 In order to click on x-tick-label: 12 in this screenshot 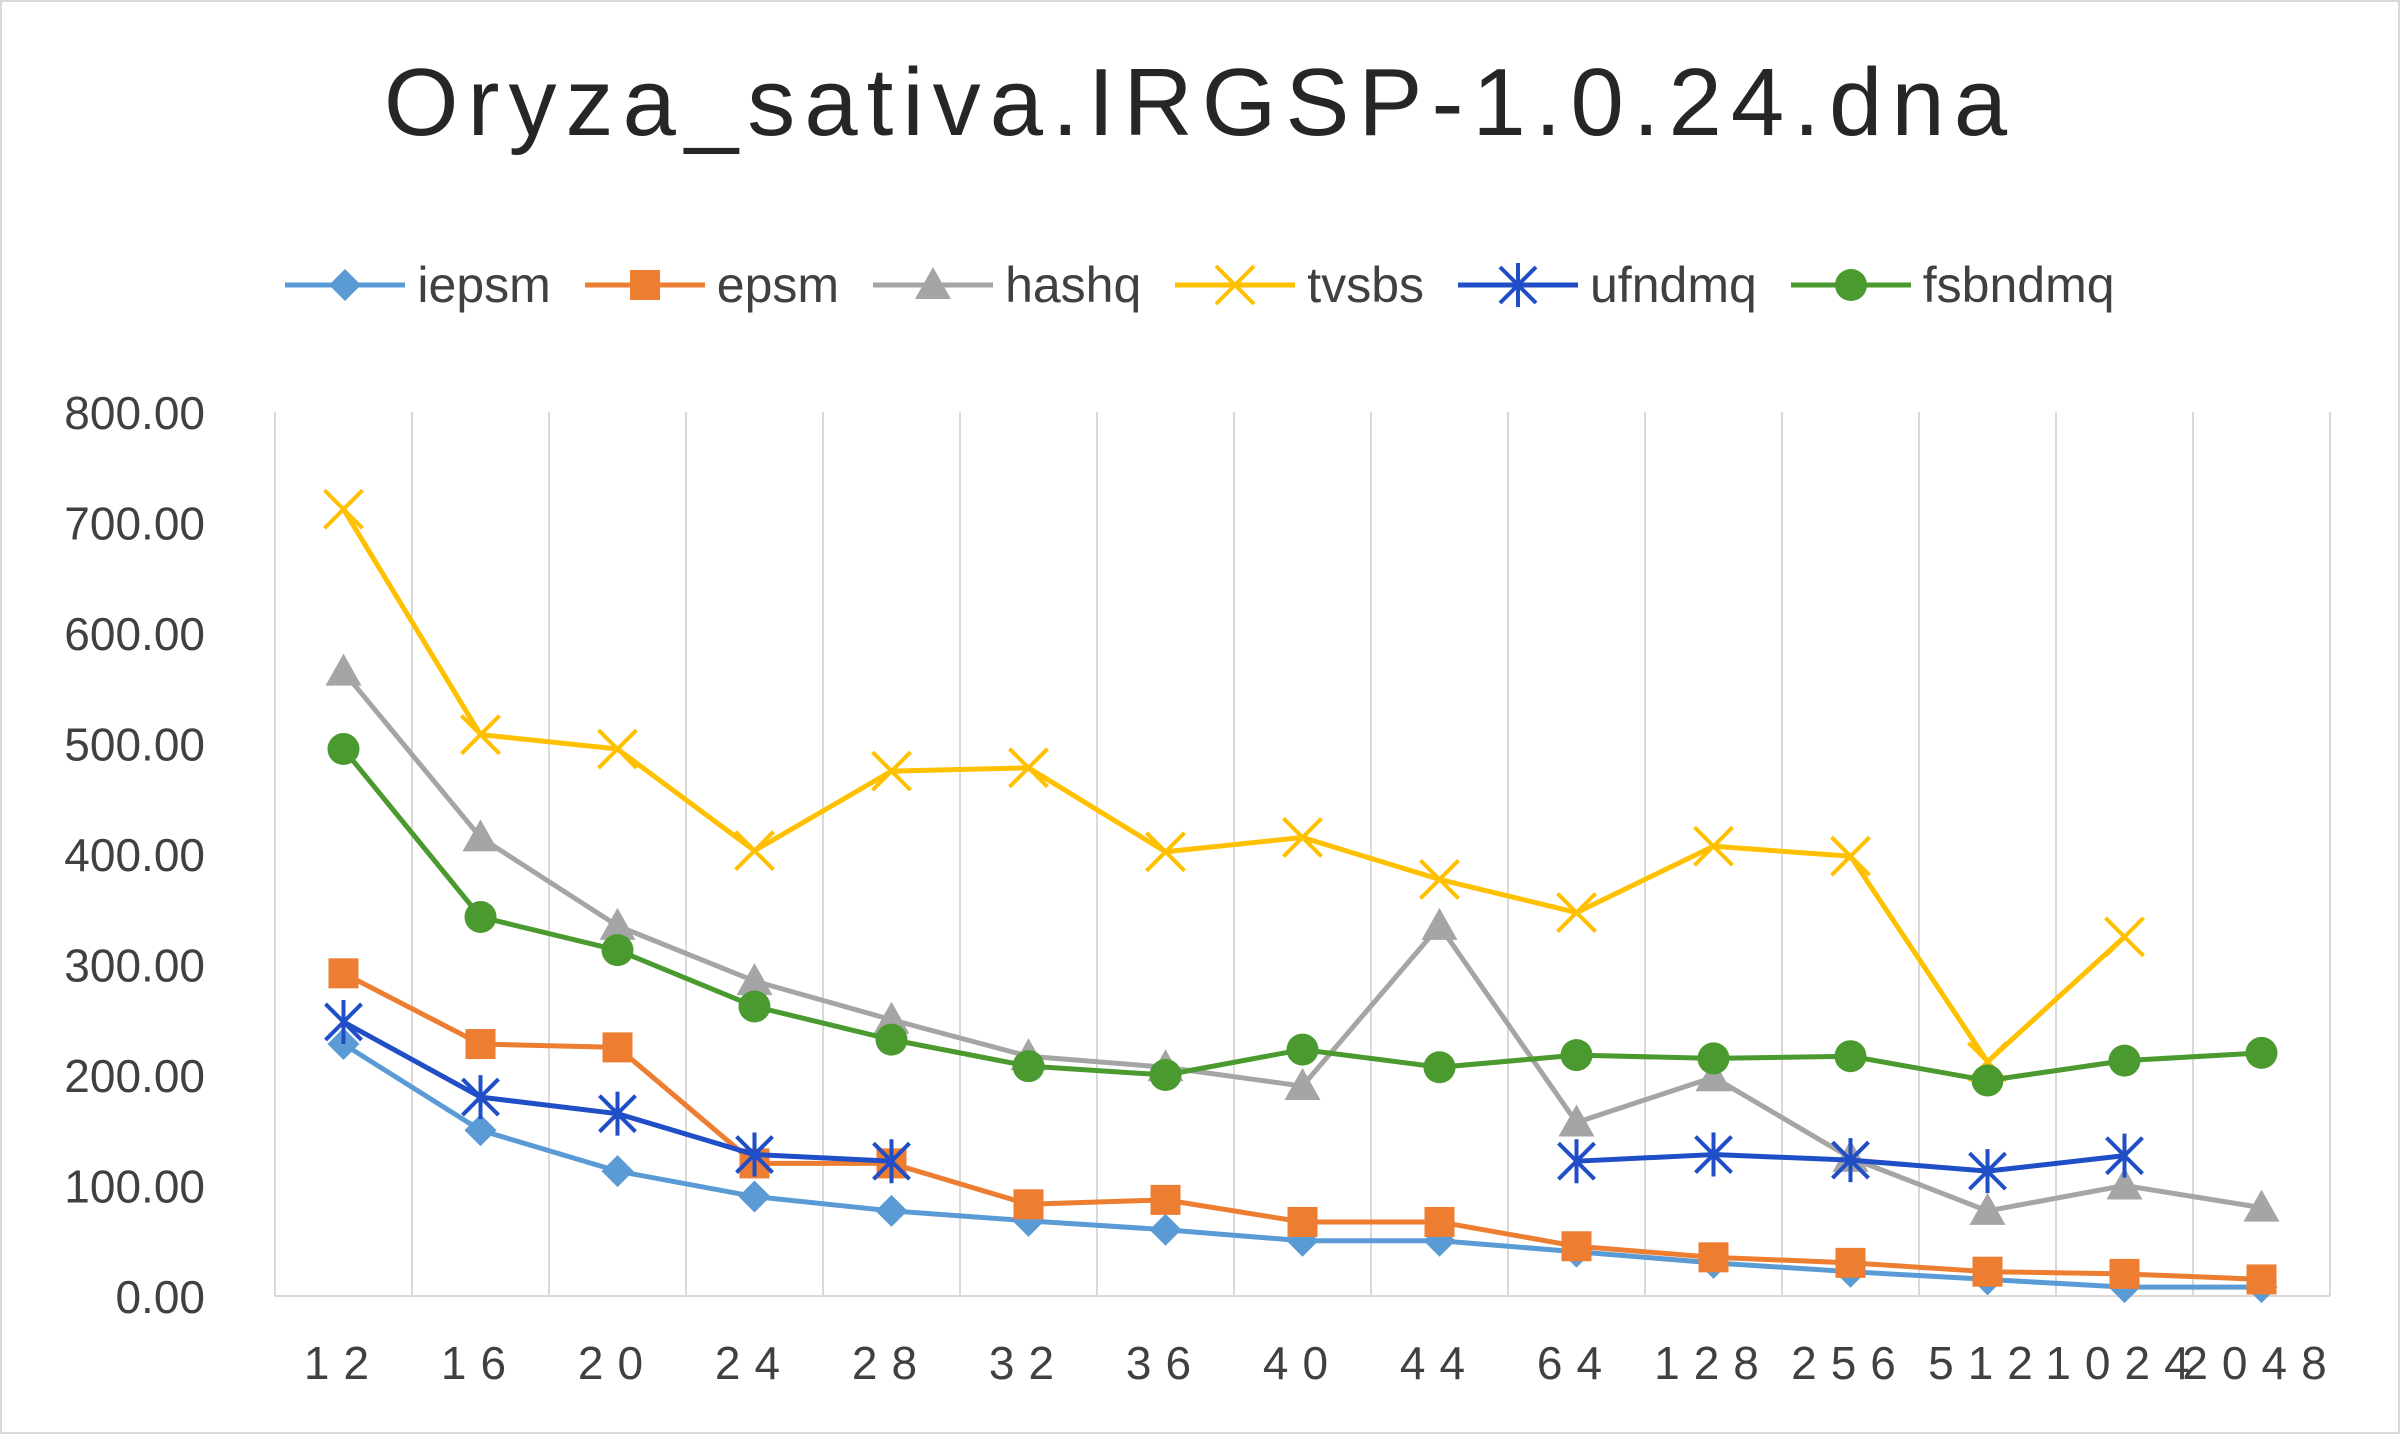, I will do `click(343, 1363)`.